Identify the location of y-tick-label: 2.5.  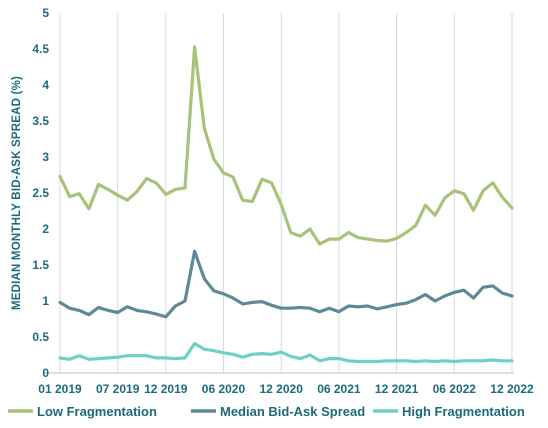
(40, 193).